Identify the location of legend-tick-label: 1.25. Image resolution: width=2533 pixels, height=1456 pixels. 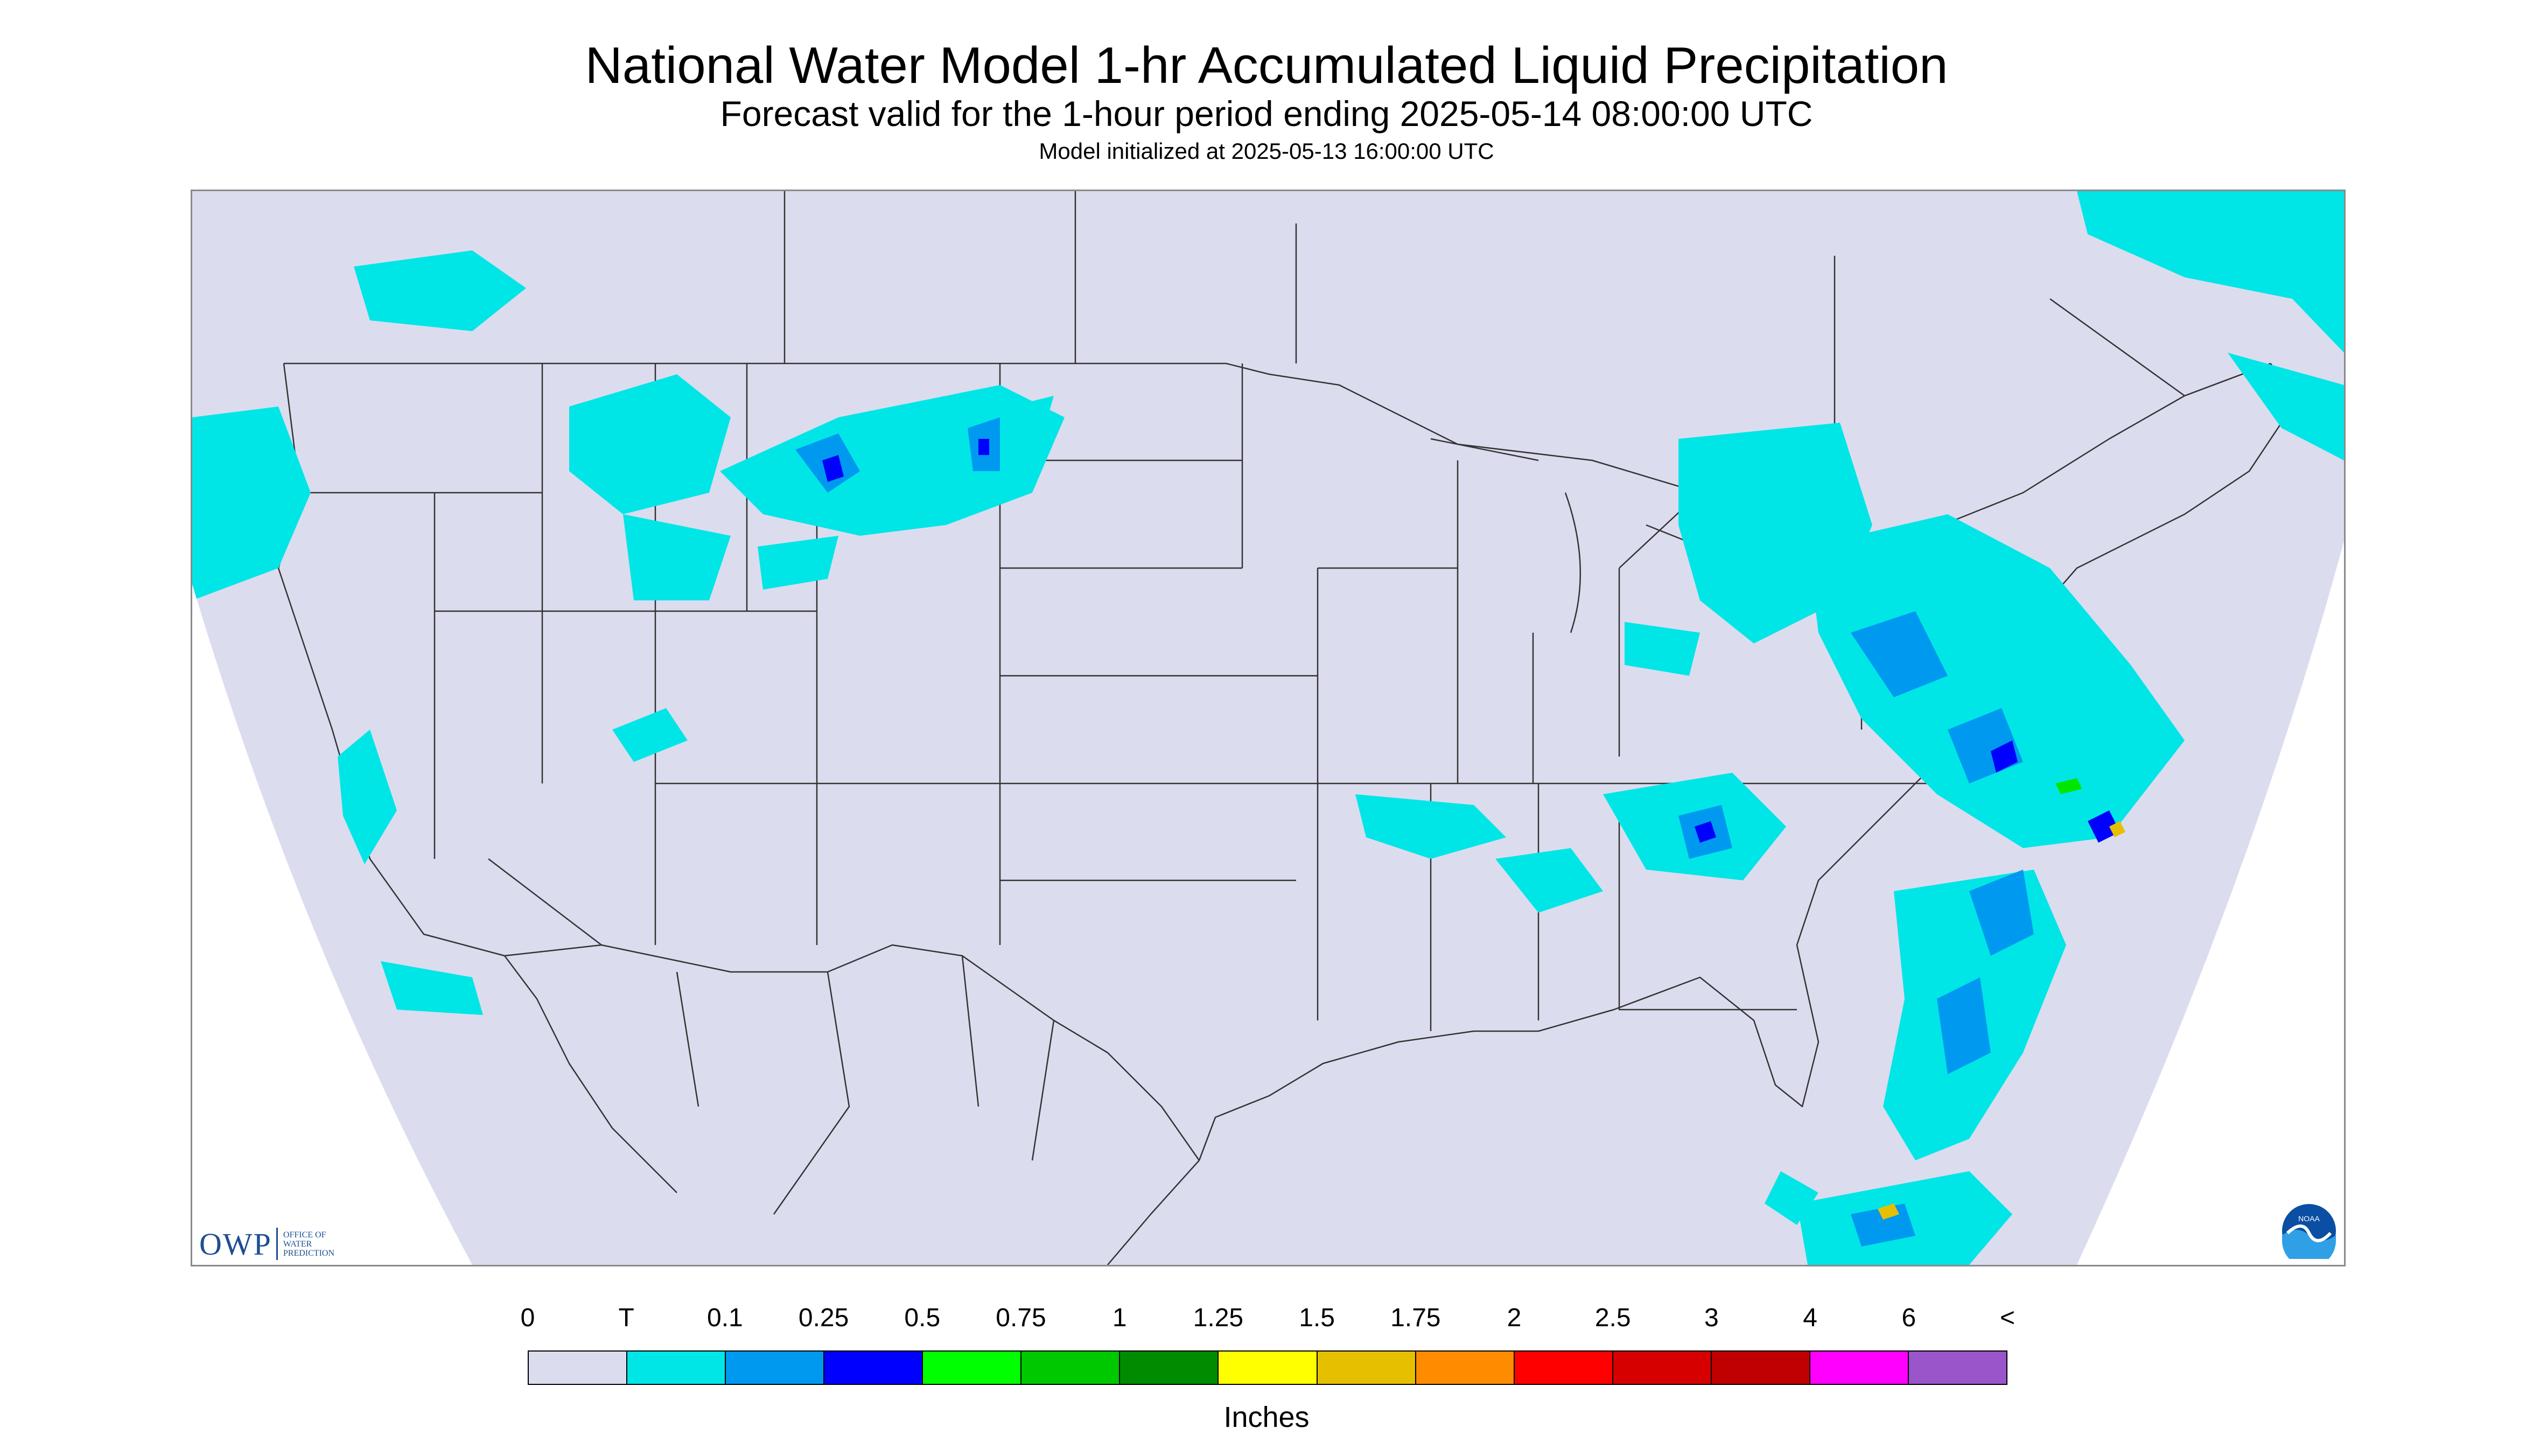
(1218, 1318).